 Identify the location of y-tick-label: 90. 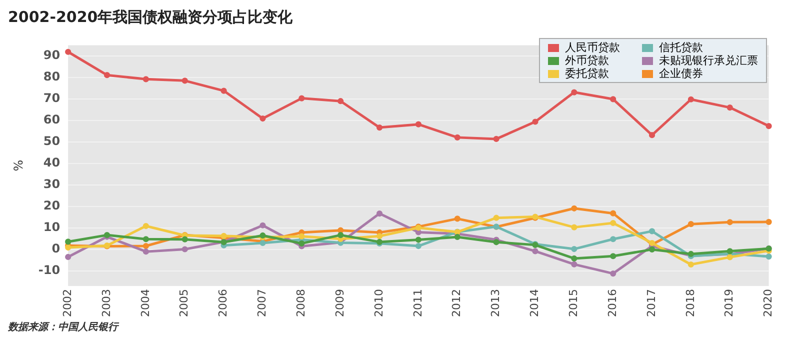
(51, 55).